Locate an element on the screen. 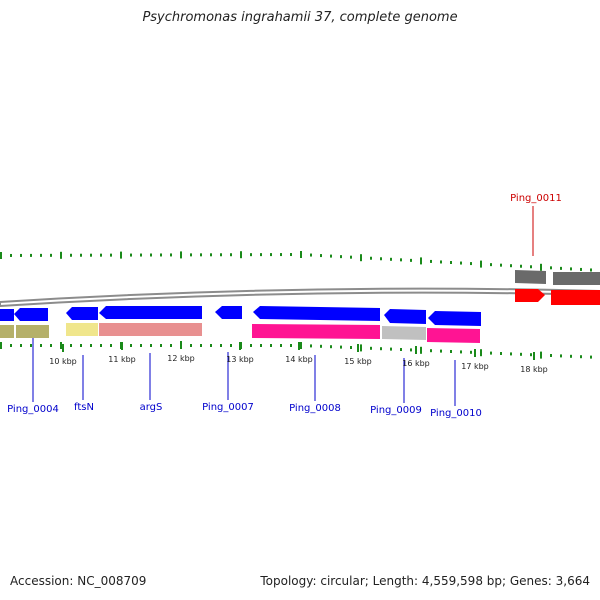 This screenshot has width=600, height=600. kbp-tick-label: 11 kbp is located at coordinates (122, 359).